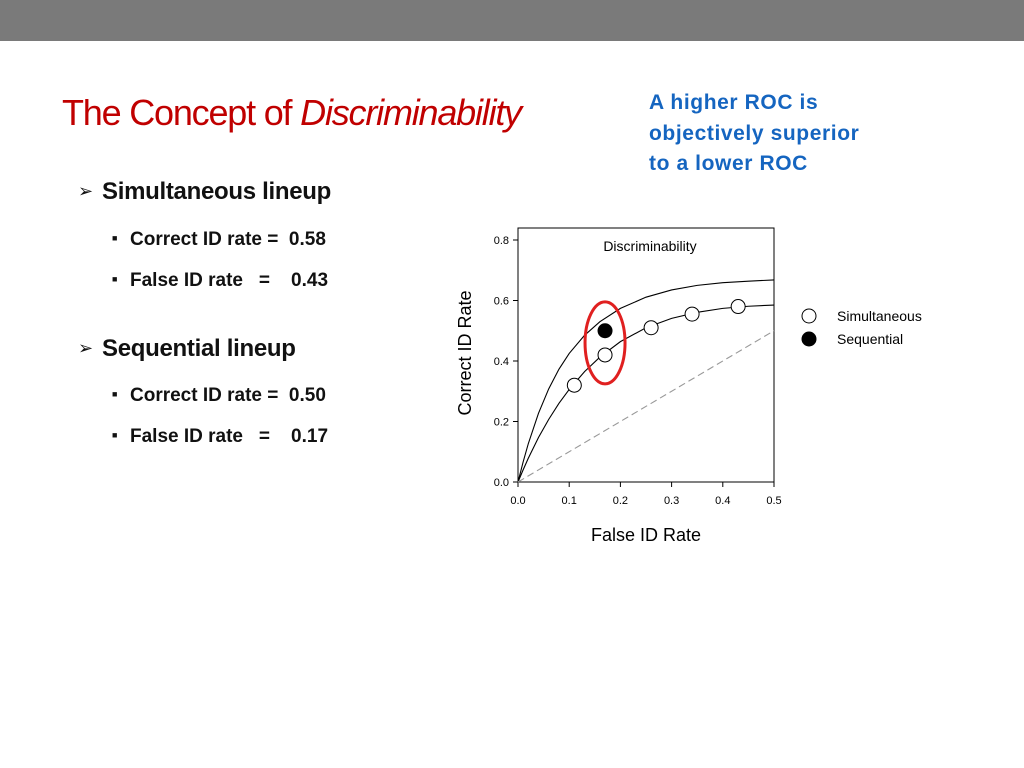 This screenshot has height=768, width=1024. Describe the element at coordinates (512, 20) in the screenshot. I see `top-banner` at that location.